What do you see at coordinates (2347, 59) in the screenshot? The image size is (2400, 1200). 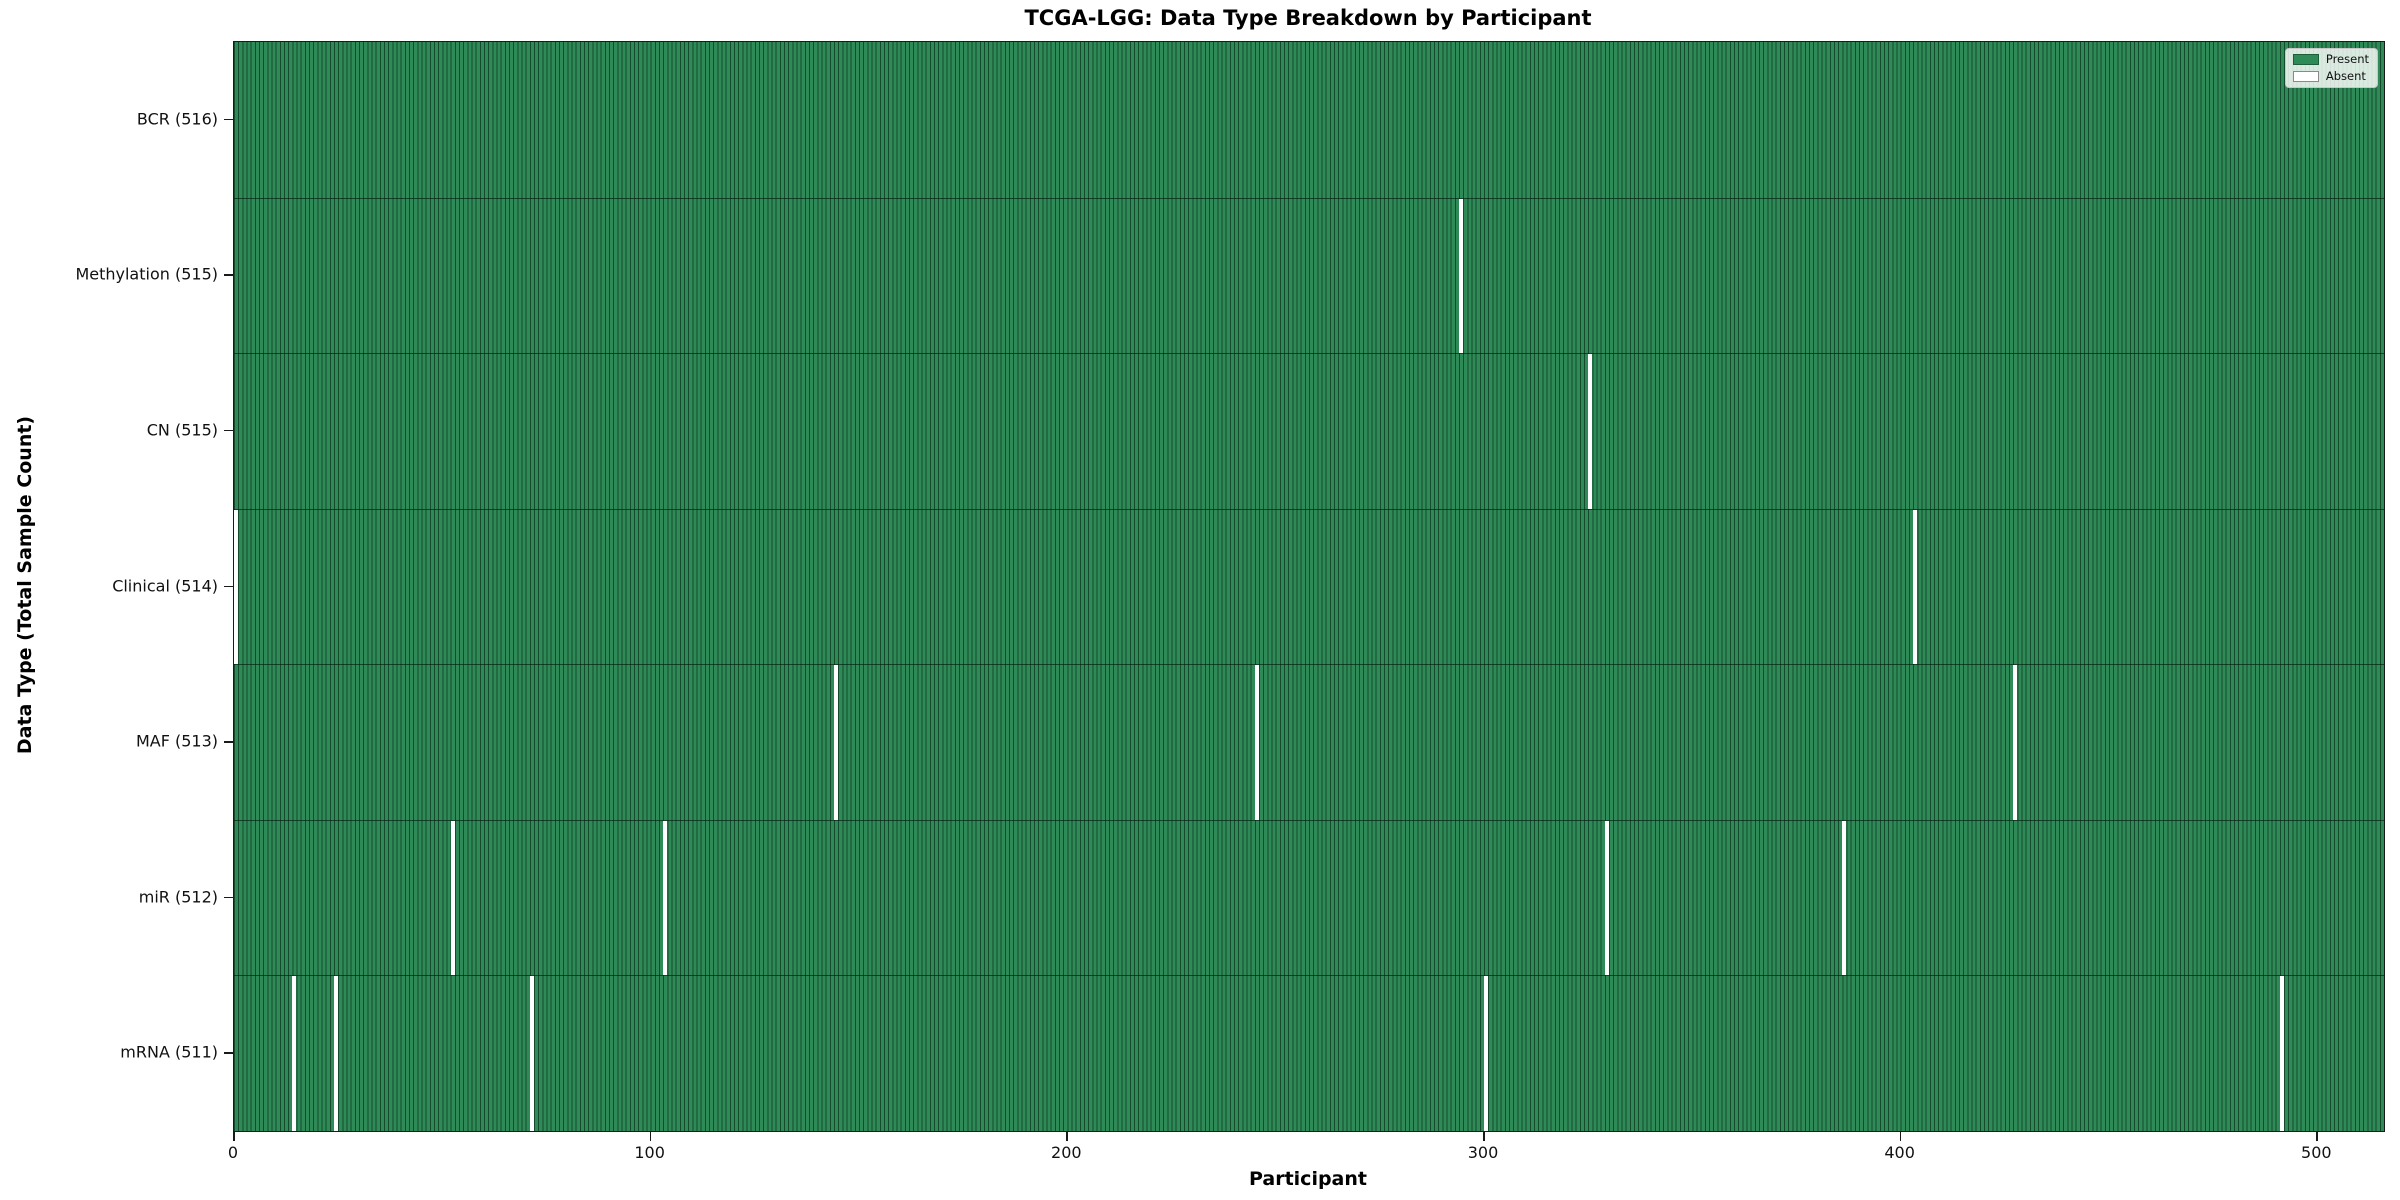 I see `legend-present-label: Present` at bounding box center [2347, 59].